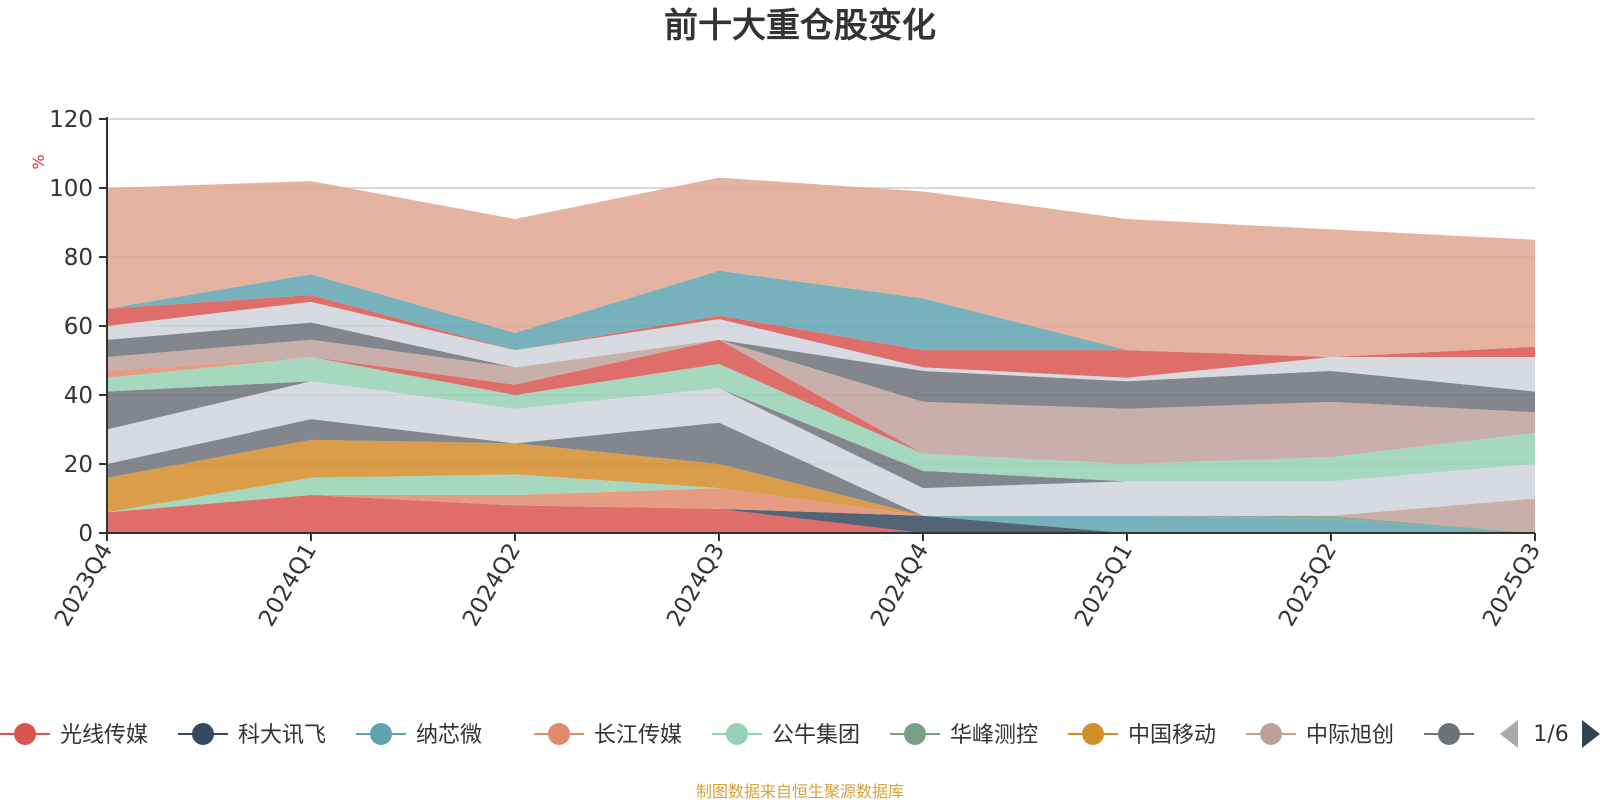 This screenshot has height=802, width=1600. Describe the element at coordinates (1104, 585) in the screenshot. I see `x-tick-label: 2025Q1` at that location.